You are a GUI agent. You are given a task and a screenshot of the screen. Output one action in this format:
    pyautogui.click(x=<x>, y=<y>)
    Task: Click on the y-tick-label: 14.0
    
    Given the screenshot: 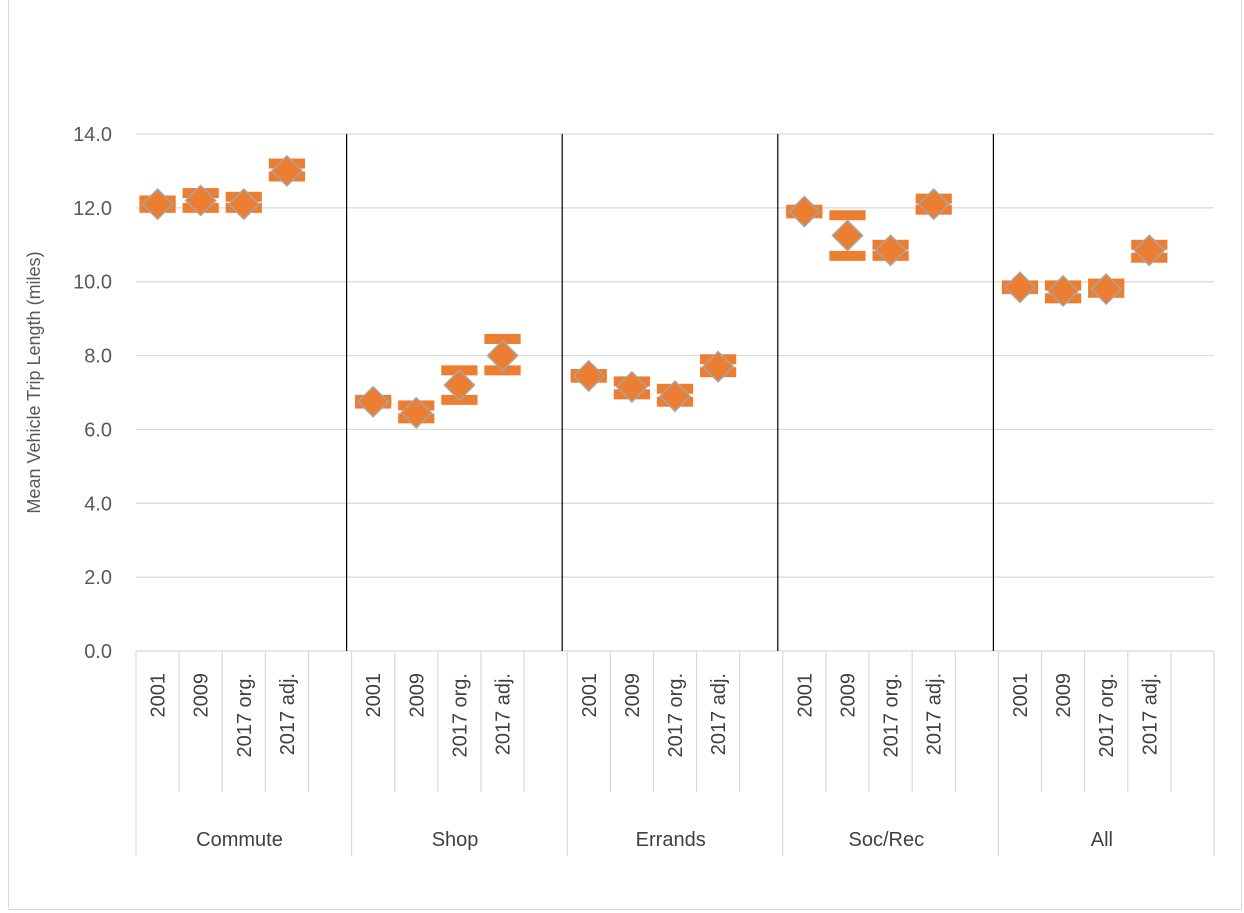 What is the action you would take?
    pyautogui.click(x=92, y=135)
    